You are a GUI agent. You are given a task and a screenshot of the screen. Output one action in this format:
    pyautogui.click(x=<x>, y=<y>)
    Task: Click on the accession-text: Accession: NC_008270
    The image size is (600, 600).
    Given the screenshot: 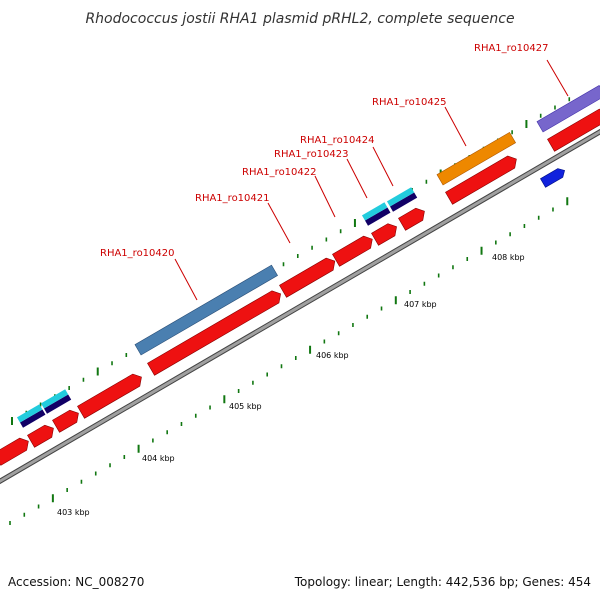 What is the action you would take?
    pyautogui.click(x=76, y=582)
    